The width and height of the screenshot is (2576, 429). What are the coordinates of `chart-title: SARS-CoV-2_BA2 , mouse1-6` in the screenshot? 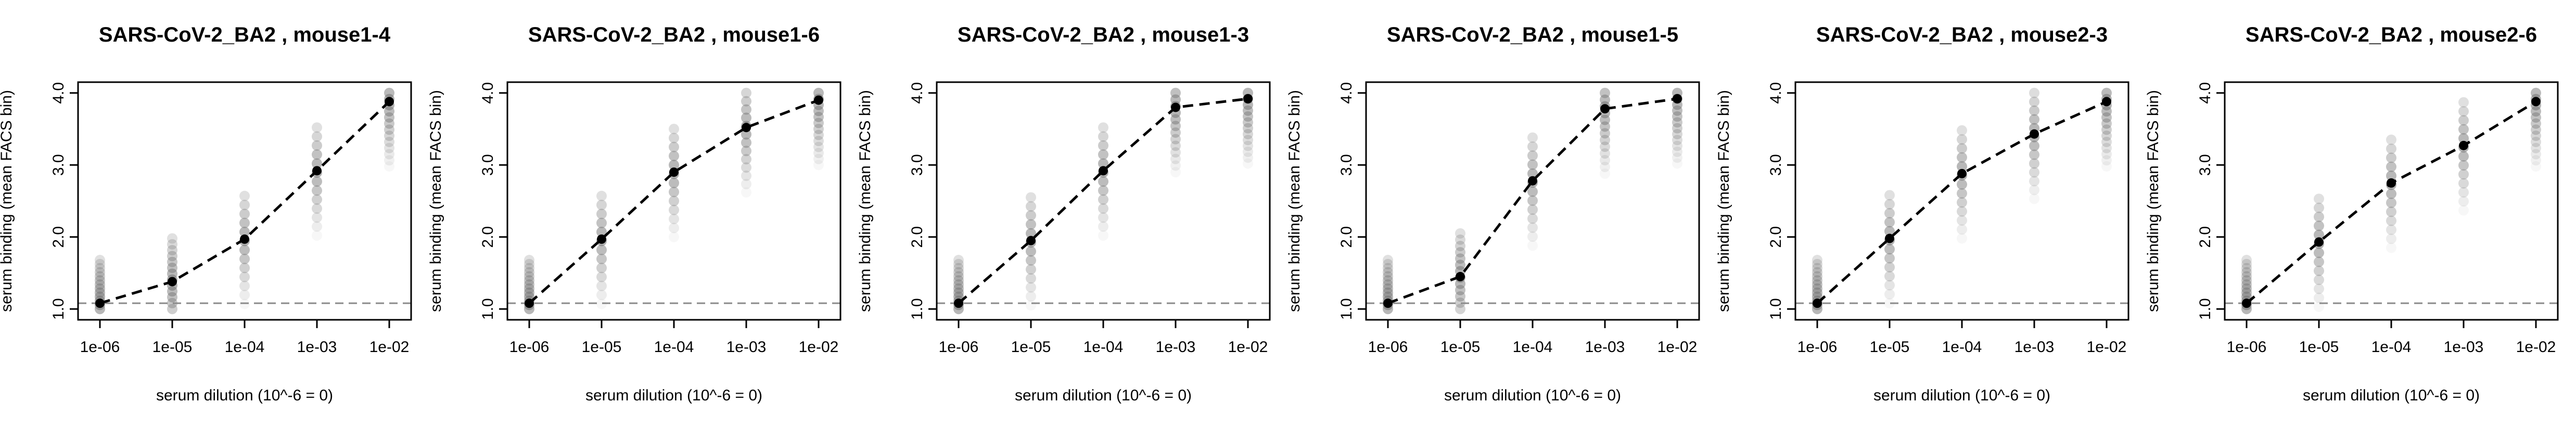 It's located at (674, 35).